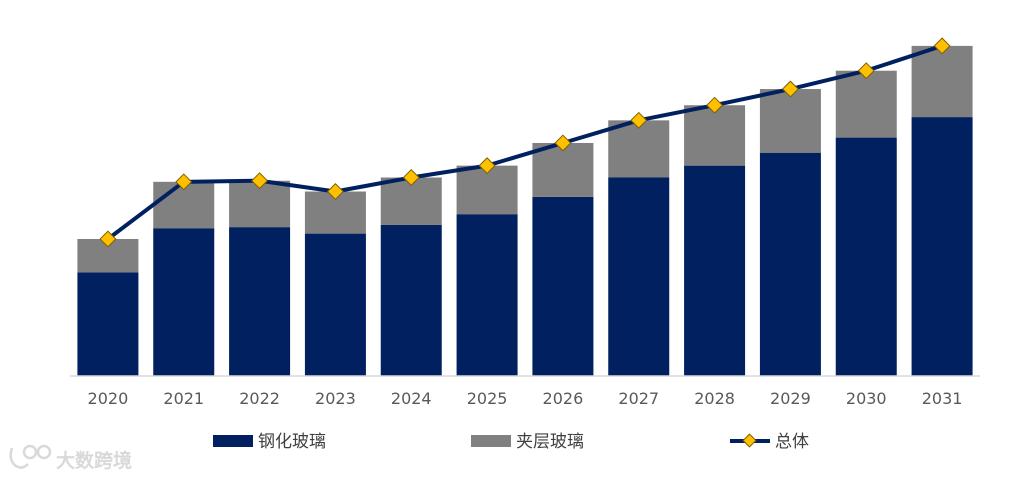 This screenshot has height=479, width=1015. Describe the element at coordinates (866, 71) in the screenshot. I see `line-marker-total-2030` at that location.